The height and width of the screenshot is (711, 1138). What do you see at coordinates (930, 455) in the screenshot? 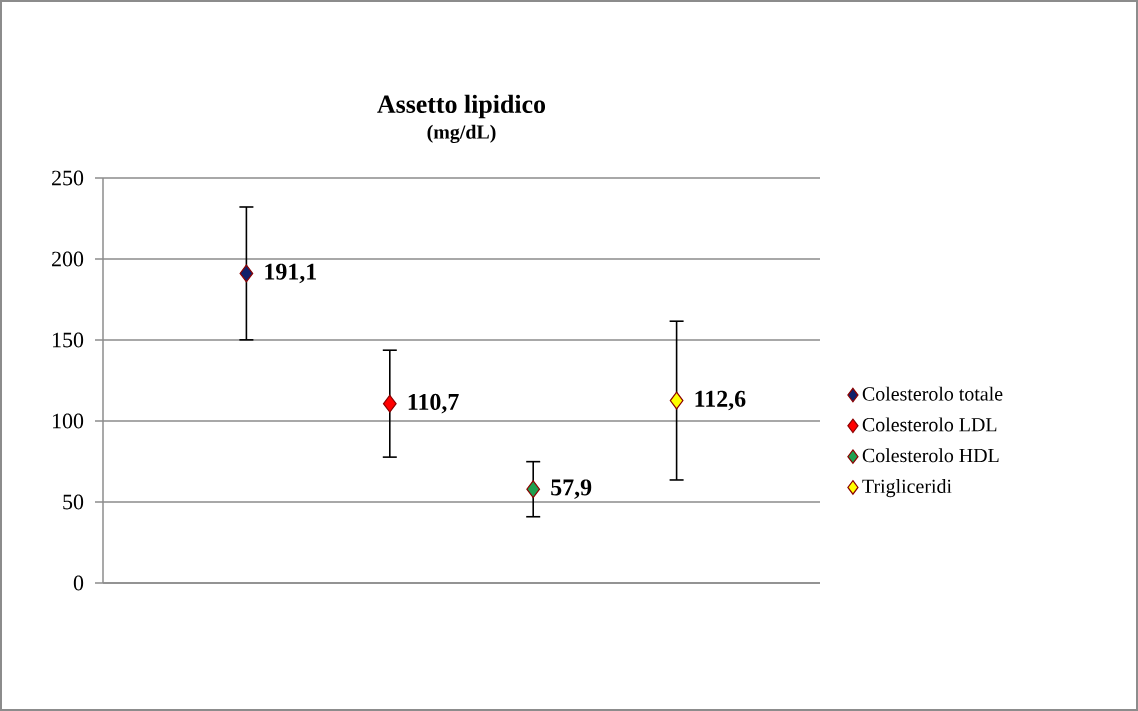
I see `legend-label: Colesterolo HDL` at bounding box center [930, 455].